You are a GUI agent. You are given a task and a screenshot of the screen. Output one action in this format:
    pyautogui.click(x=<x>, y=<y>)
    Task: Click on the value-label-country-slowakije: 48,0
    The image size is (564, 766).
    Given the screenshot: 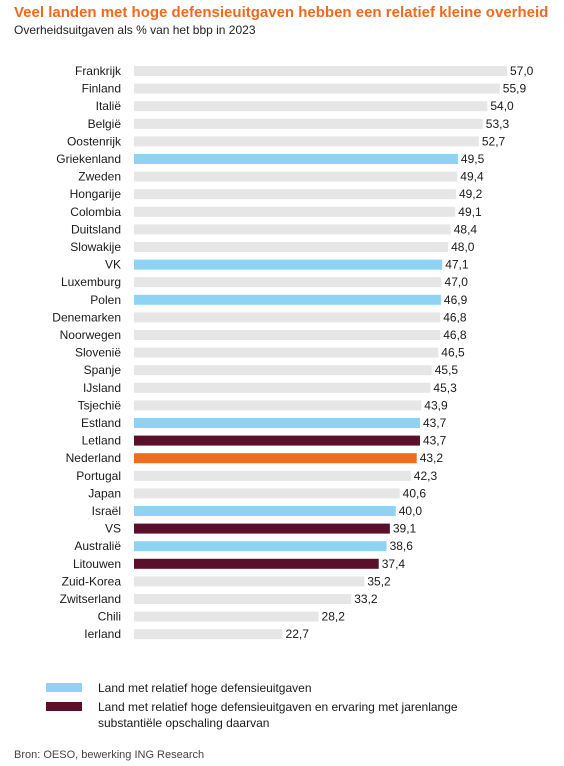 What is the action you would take?
    pyautogui.click(x=463, y=247)
    